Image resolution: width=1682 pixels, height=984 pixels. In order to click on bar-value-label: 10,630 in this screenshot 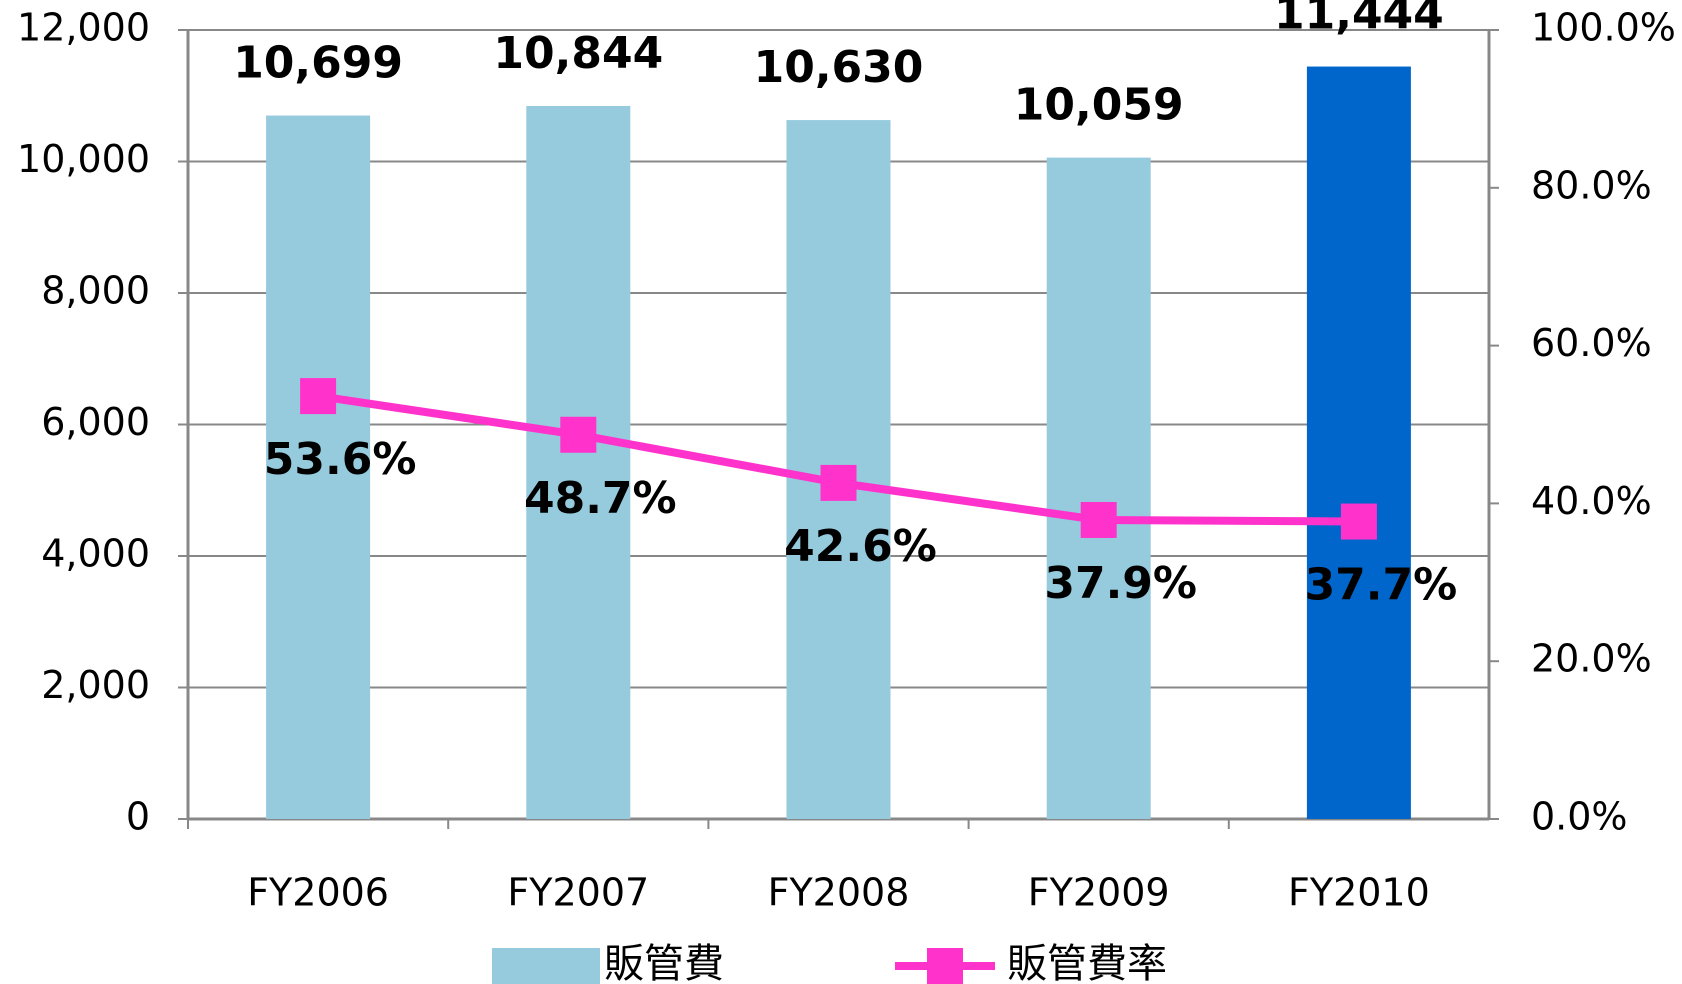, I will do `click(839, 67)`.